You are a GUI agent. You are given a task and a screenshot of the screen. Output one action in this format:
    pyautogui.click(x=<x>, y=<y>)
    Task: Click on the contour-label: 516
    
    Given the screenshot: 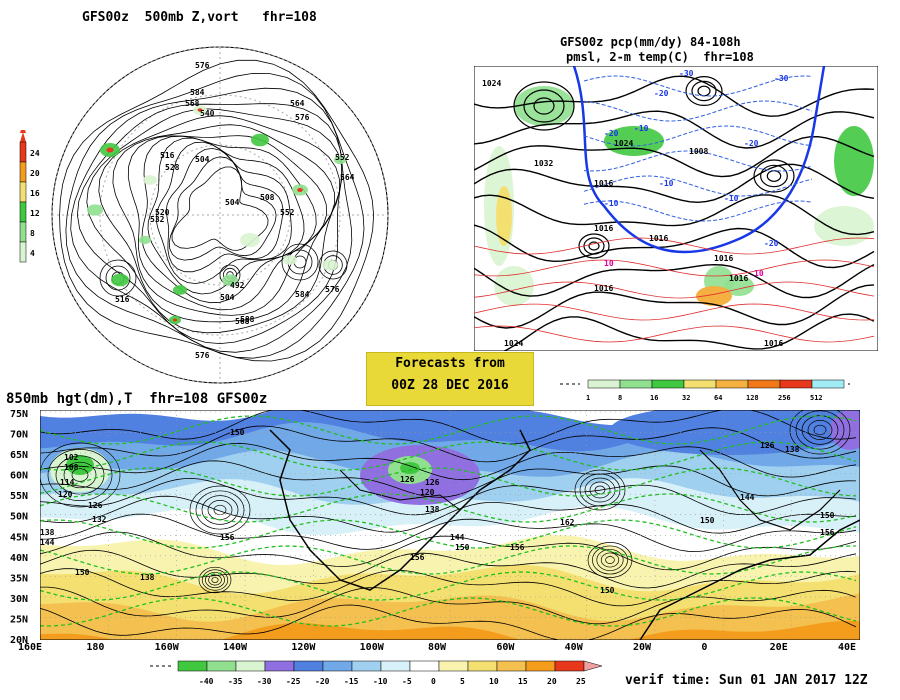 What is the action you would take?
    pyautogui.click(x=167, y=155)
    